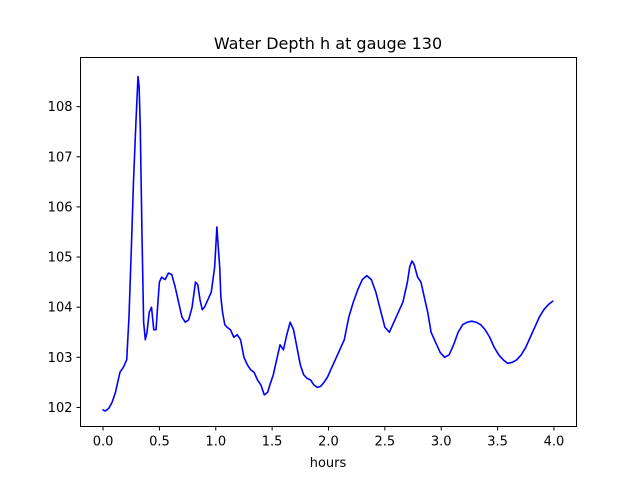 The width and height of the screenshot is (640, 480). I want to click on y-tick-label: 104, so click(60, 308).